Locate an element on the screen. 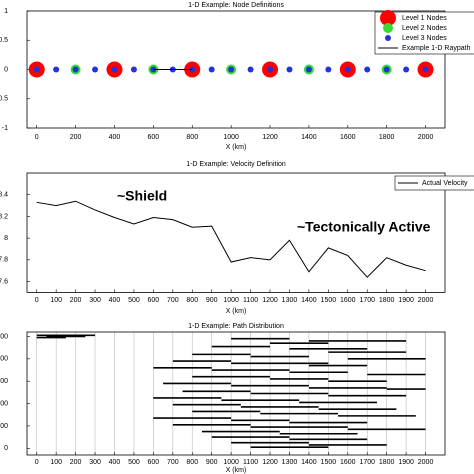 The width and height of the screenshot is (474, 474). annotation: ~Shield is located at coordinates (142, 196).